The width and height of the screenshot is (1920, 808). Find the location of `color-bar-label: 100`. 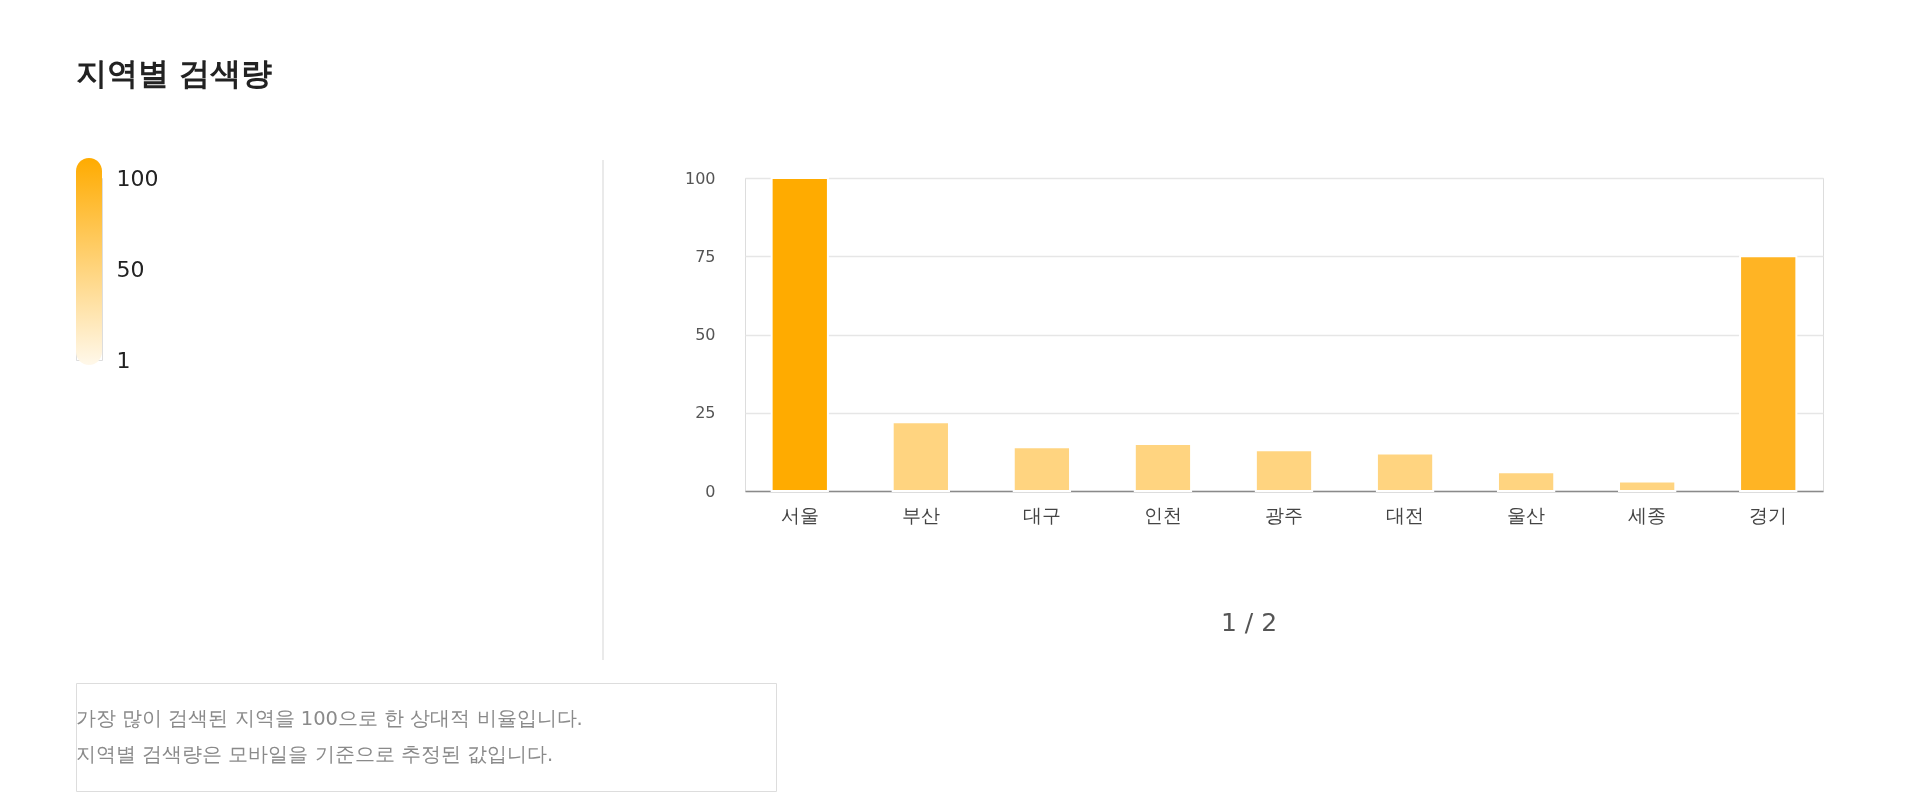

color-bar-label: 100 is located at coordinates (137, 178).